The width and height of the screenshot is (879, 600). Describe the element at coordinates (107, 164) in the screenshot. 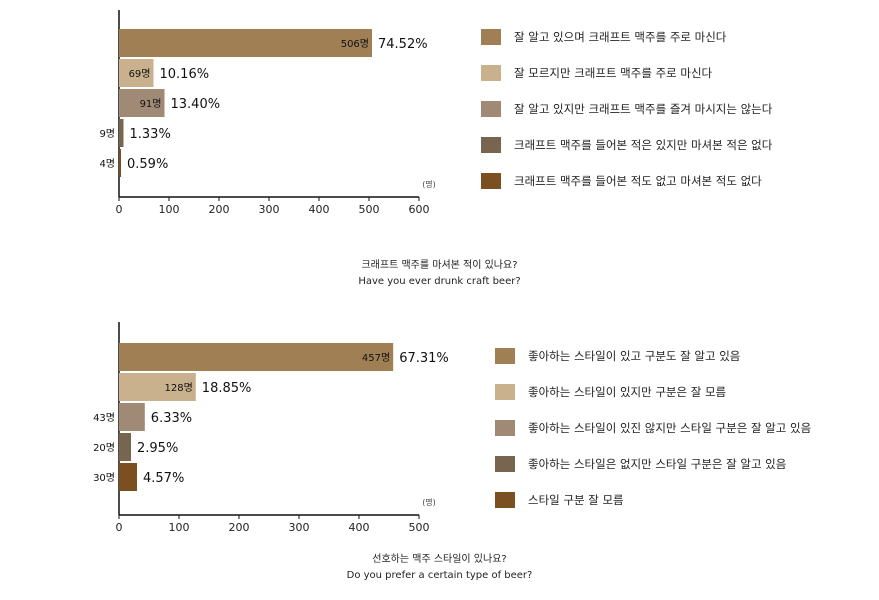

I see `bar-value-label: 4명` at that location.